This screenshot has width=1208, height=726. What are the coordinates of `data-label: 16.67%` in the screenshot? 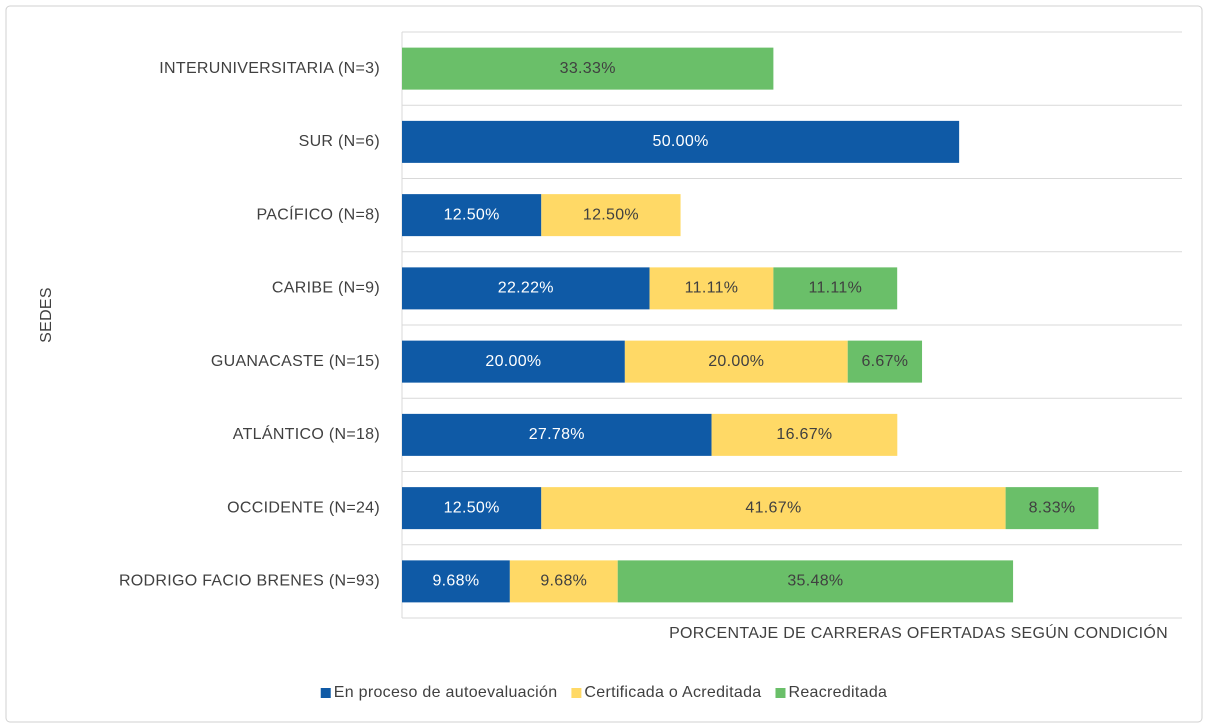 It's located at (804, 434).